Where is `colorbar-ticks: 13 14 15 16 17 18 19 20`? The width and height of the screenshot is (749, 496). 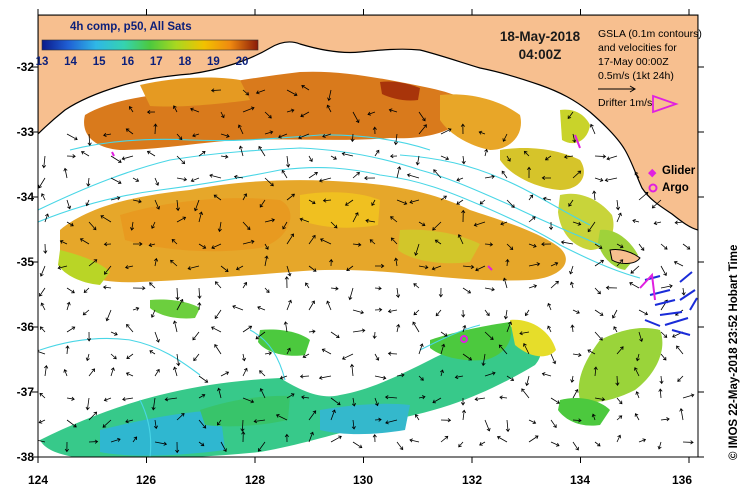
colorbar-ticks: 13 14 15 16 17 18 19 20 is located at coordinates (149, 63).